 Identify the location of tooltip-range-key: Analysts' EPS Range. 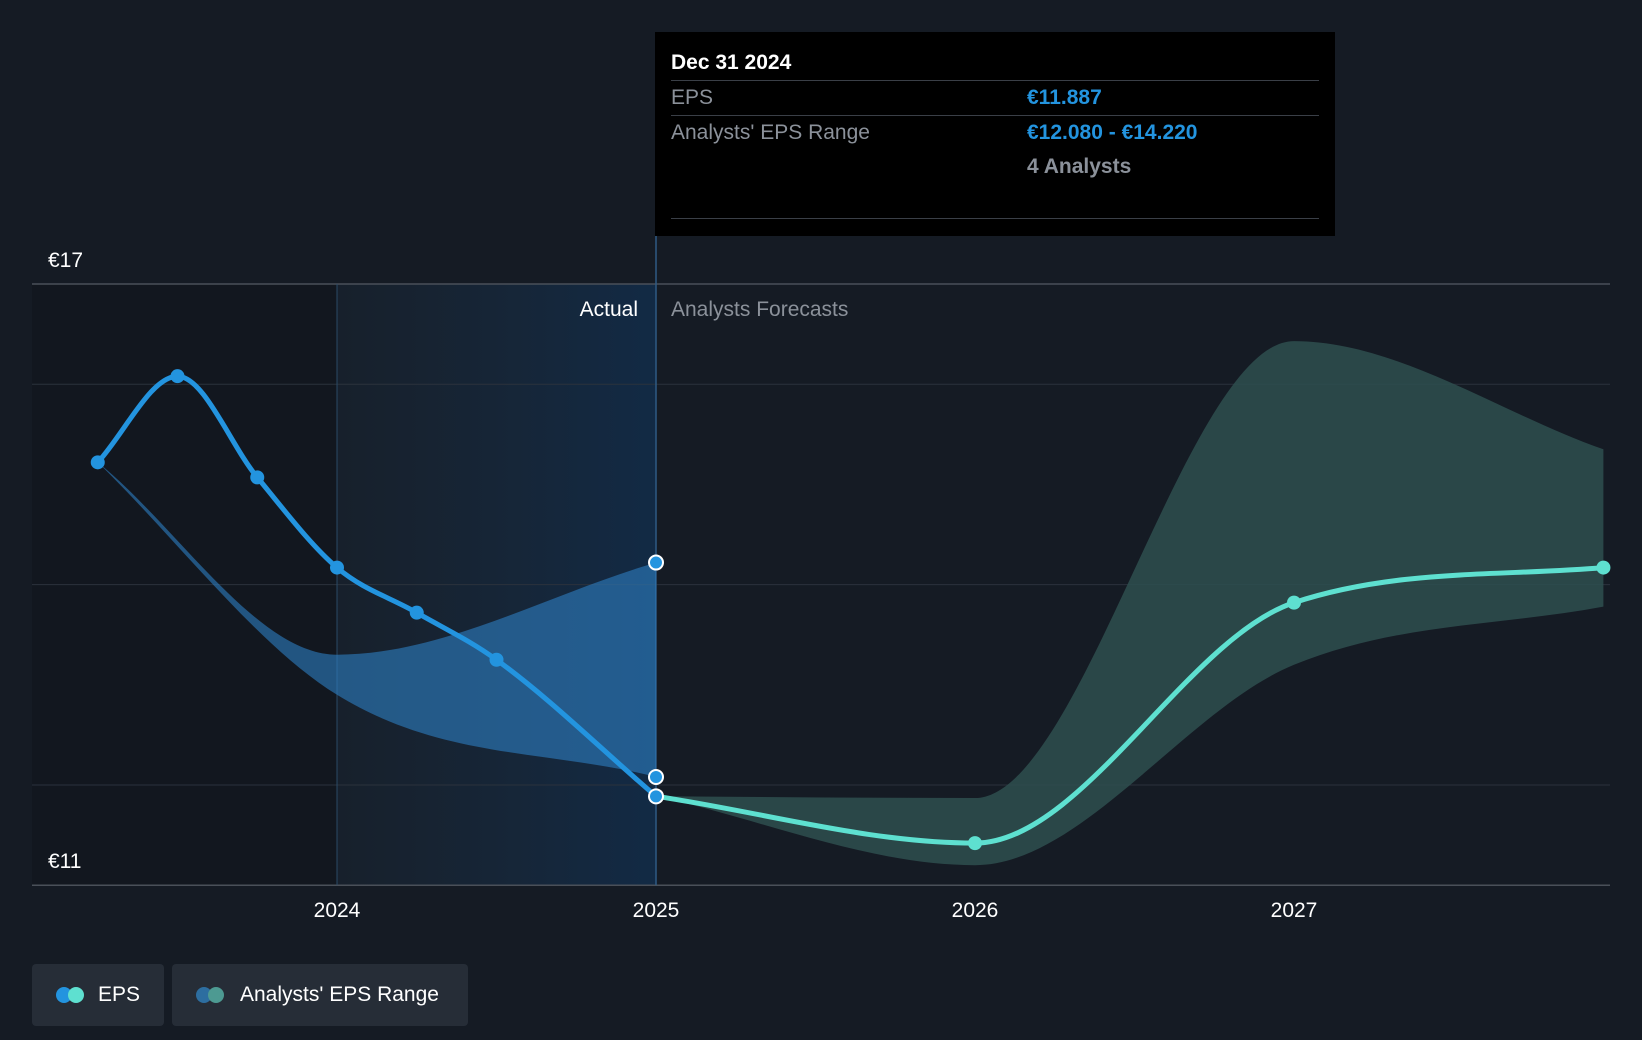
(770, 132).